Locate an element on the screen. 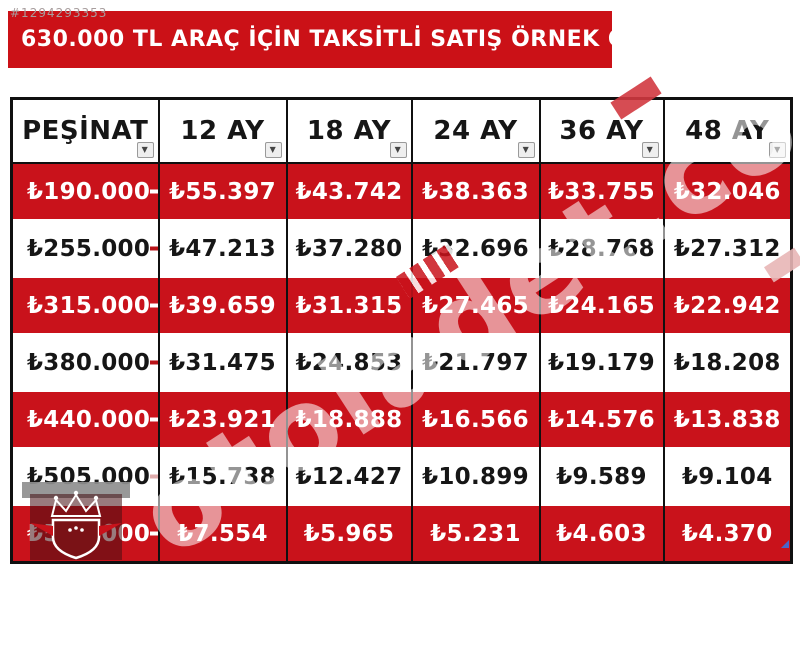 Image resolution: width=800 pixels, height=647 pixels. installment-value: ₺9.589 is located at coordinates (601, 476).